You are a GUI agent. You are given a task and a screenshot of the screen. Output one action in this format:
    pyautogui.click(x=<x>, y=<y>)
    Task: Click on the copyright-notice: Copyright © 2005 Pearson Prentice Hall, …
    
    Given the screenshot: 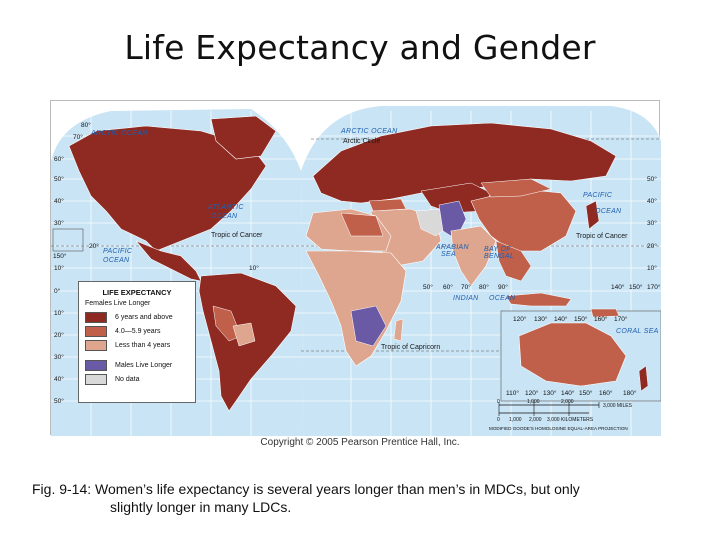 What is the action you would take?
    pyautogui.click(x=360, y=442)
    